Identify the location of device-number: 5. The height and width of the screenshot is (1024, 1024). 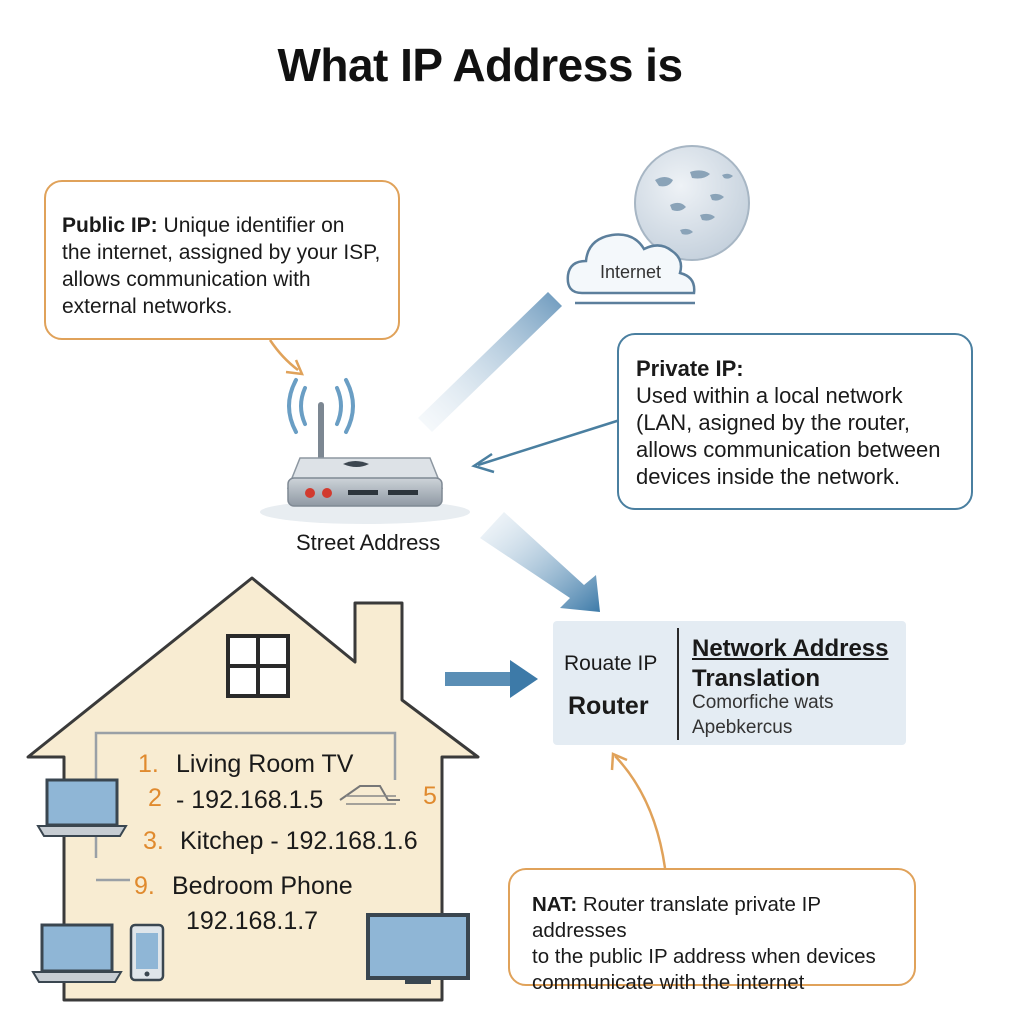
(430, 796).